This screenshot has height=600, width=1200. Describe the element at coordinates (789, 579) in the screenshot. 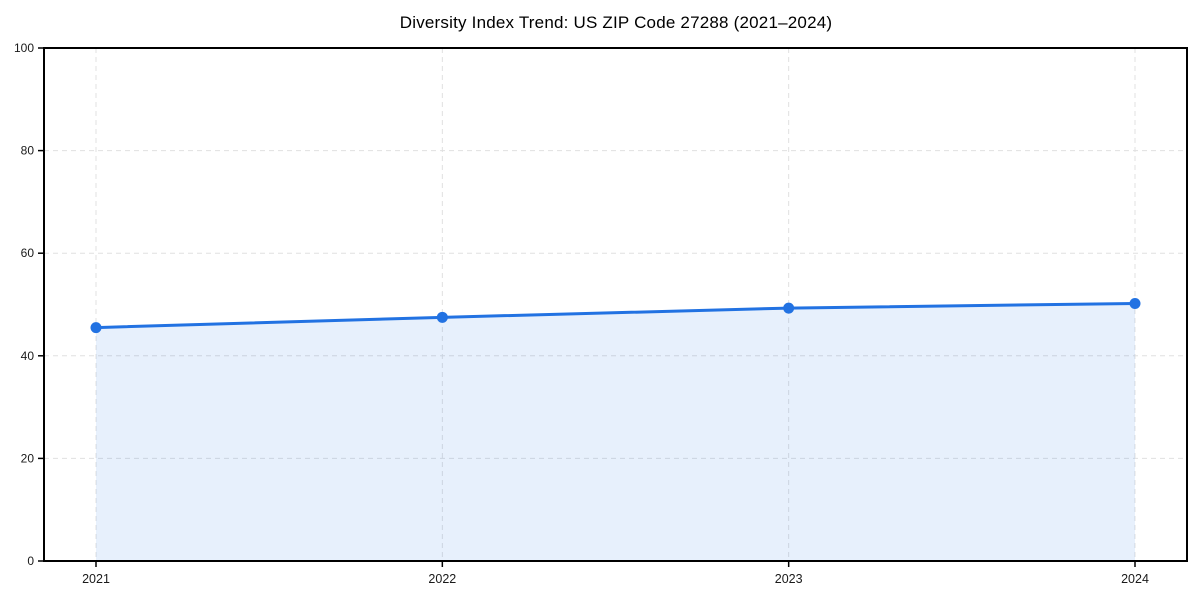

I see `x-tick-label: 2023` at that location.